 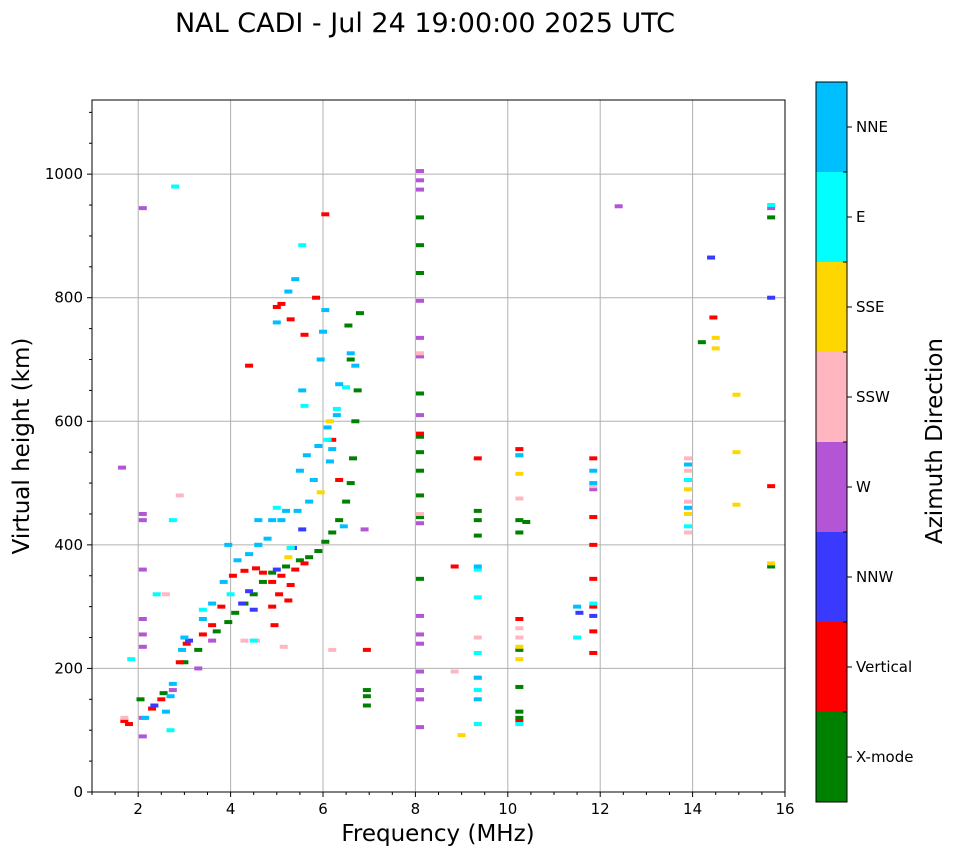 I want to click on colorbar-tick-label: SSW, so click(x=873, y=397).